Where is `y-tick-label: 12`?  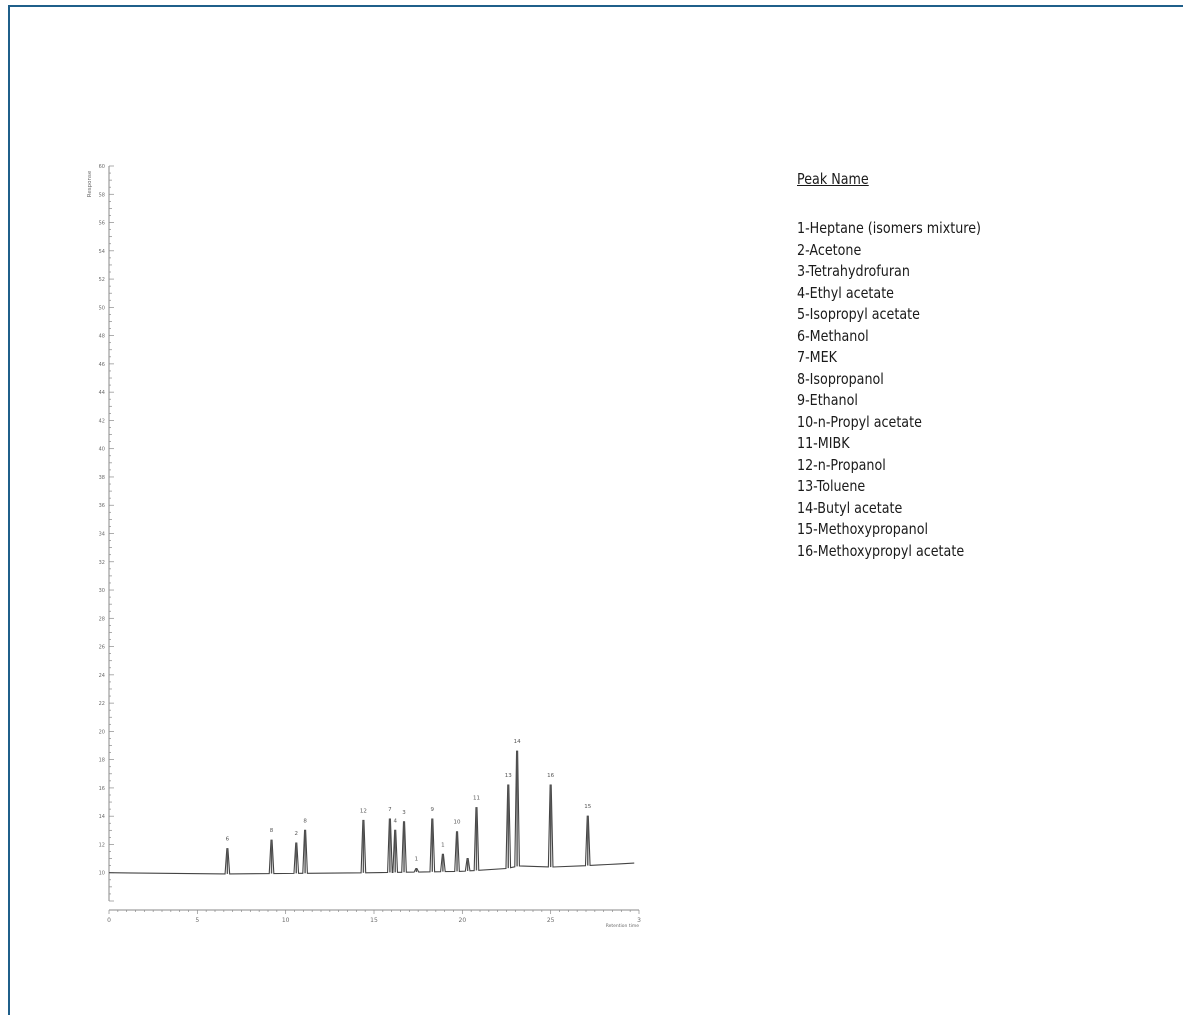
y-tick-label: 12 is located at coordinates (102, 845).